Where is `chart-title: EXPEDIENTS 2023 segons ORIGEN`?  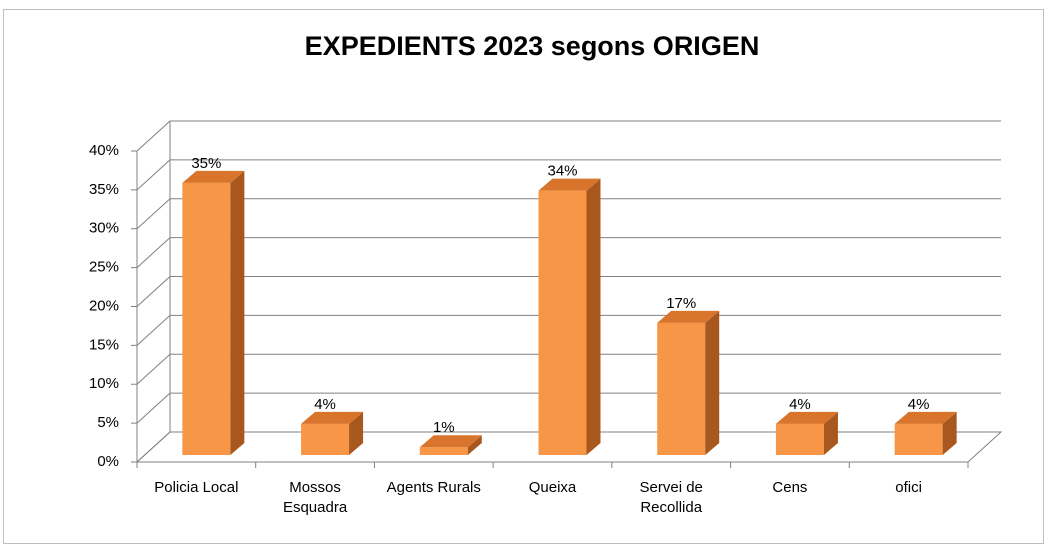 chart-title: EXPEDIENTS 2023 segons ORIGEN is located at coordinates (532, 46).